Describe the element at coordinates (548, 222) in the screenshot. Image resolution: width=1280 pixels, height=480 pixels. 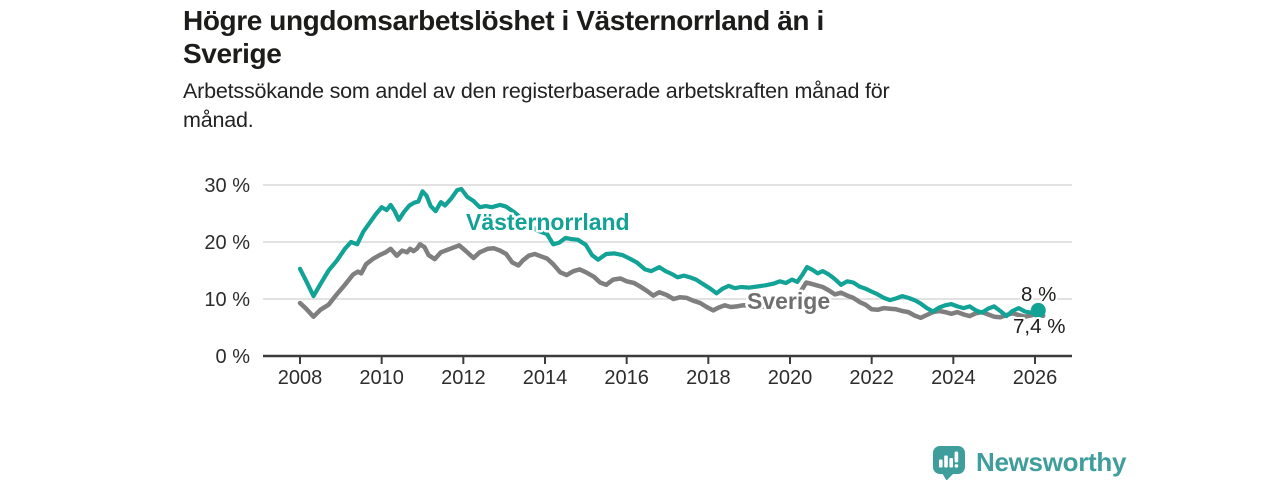
I see `vasternorrland-series-label: Västernorrland` at that location.